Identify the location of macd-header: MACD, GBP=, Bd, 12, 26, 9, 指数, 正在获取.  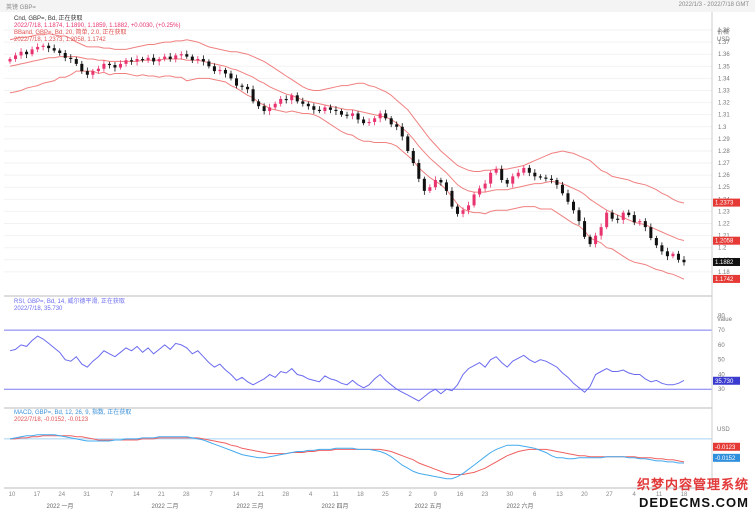
(73, 413).